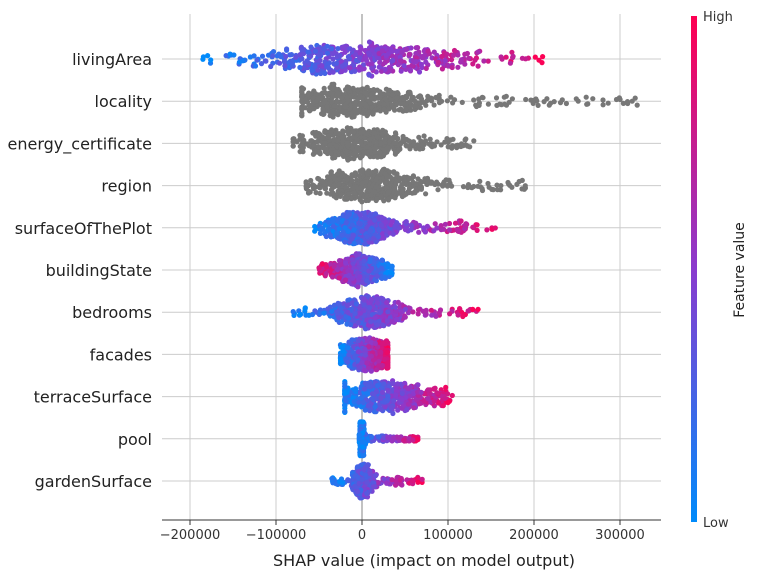 The width and height of the screenshot is (758, 580). I want to click on feature-row-locality, so click(469, 100).